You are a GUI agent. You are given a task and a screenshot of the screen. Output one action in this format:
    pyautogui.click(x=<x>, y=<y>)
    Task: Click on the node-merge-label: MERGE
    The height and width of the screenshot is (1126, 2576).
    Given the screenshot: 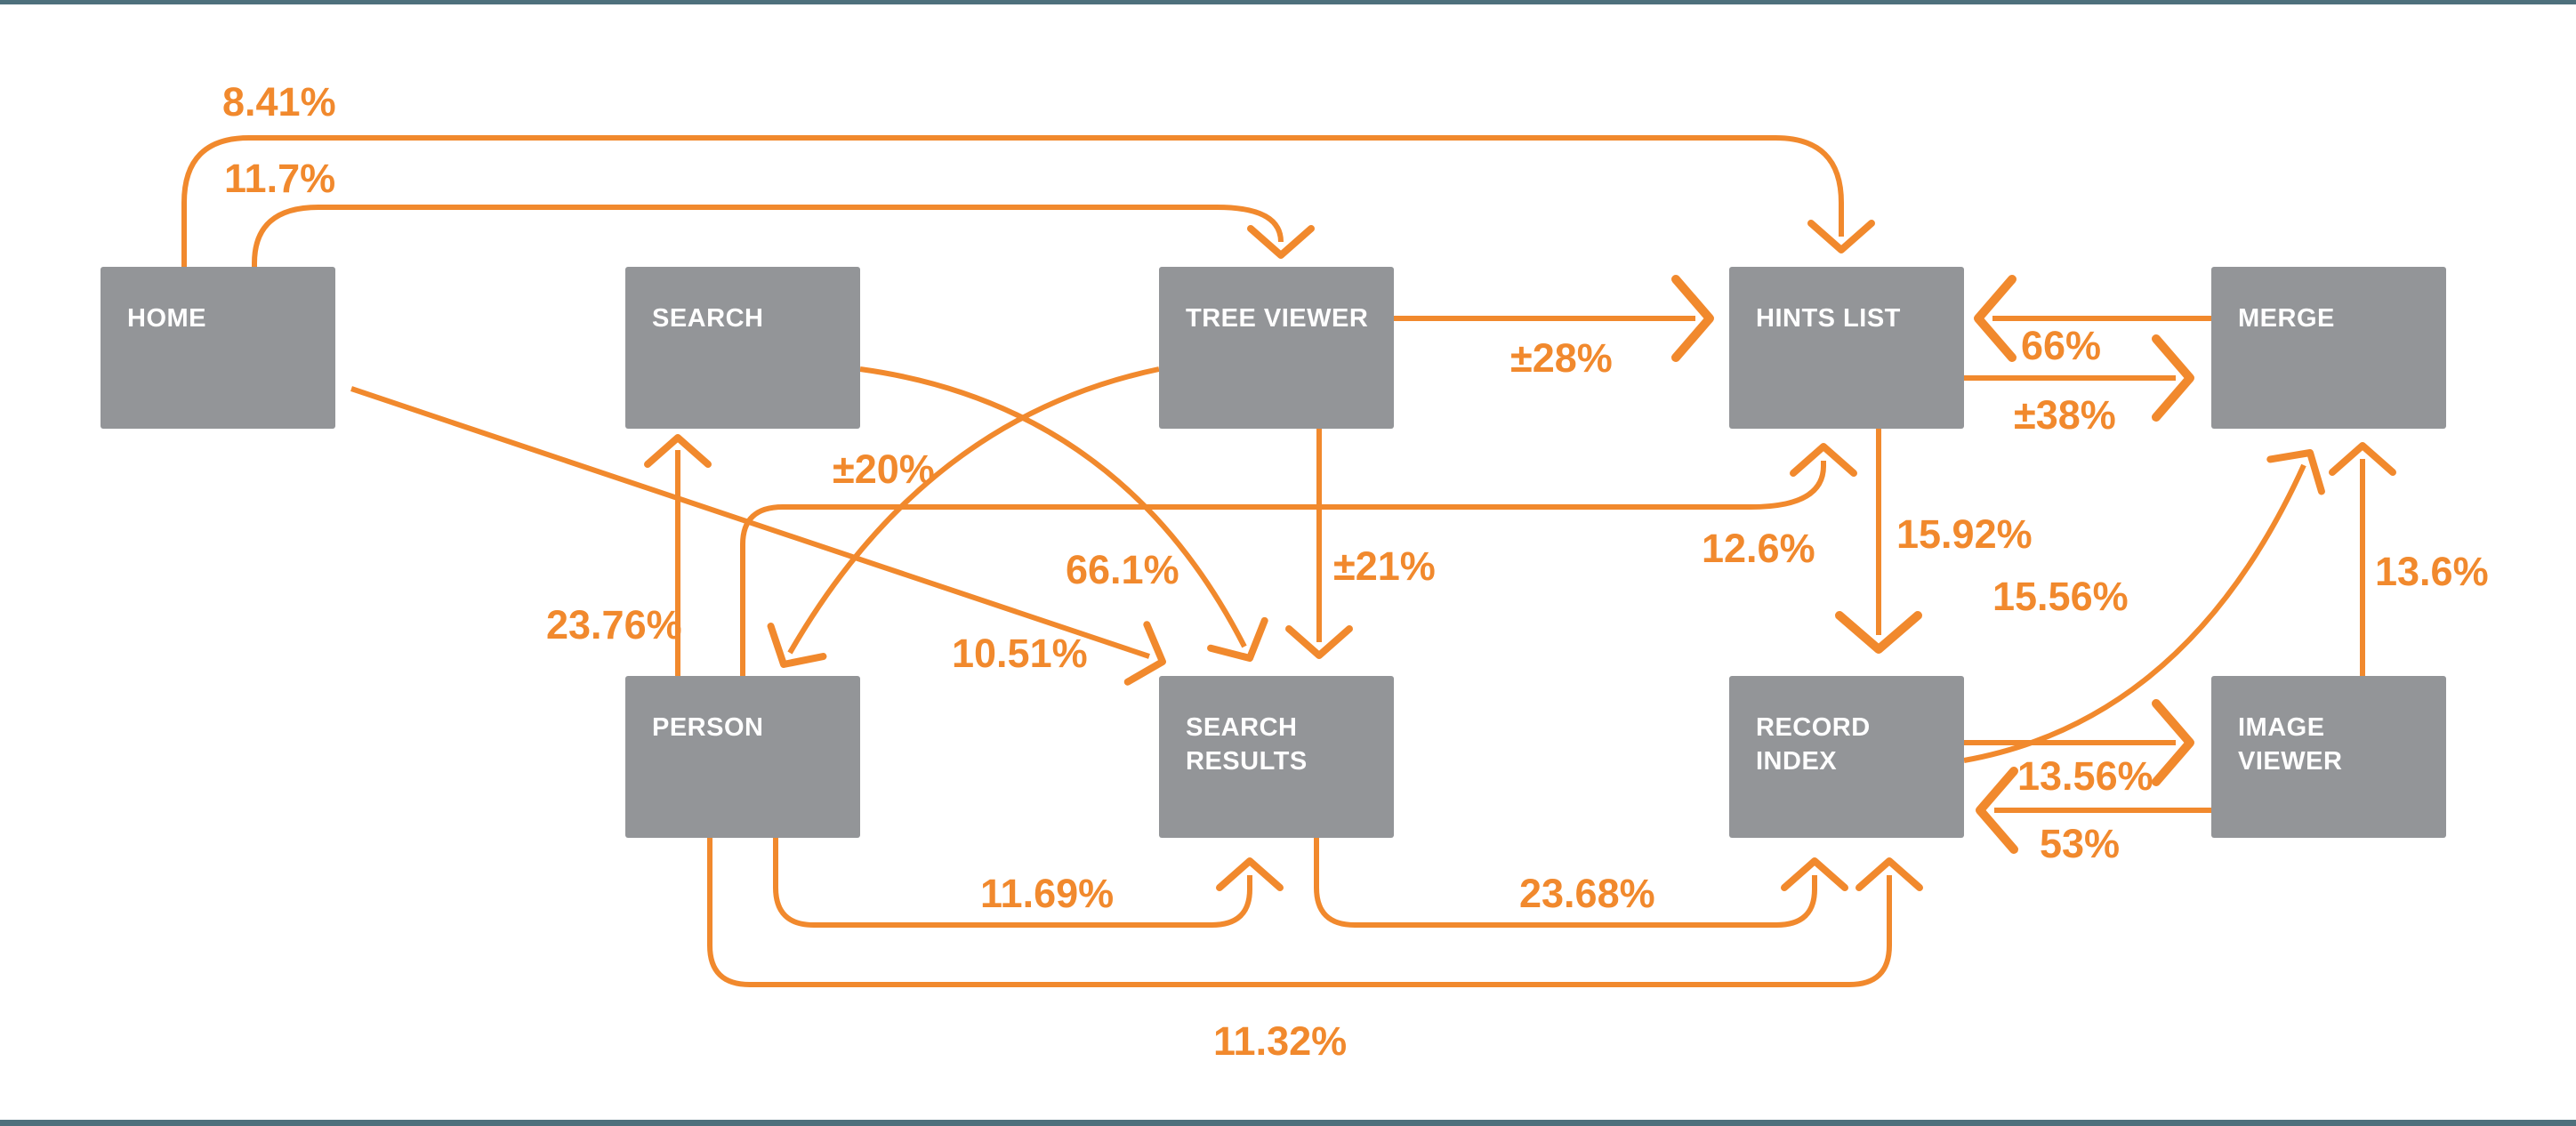 What is the action you would take?
    pyautogui.click(x=2286, y=318)
    